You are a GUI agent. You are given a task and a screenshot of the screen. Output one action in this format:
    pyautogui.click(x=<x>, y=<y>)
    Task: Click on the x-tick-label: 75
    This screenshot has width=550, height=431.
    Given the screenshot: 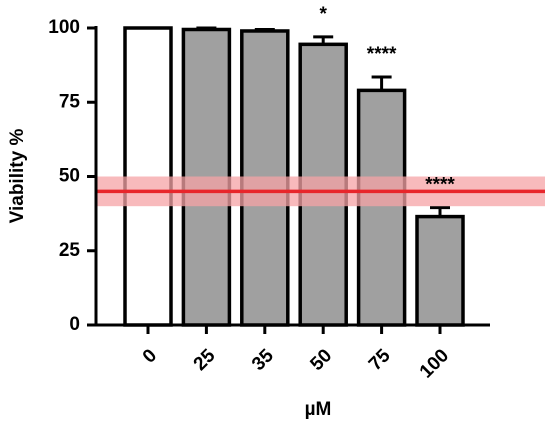 What is the action you would take?
    pyautogui.click(x=380, y=360)
    